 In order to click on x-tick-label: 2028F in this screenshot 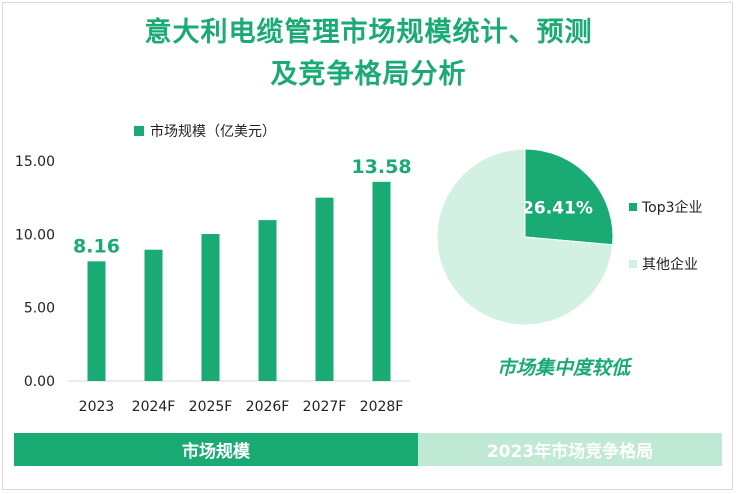, I will do `click(382, 407)`.